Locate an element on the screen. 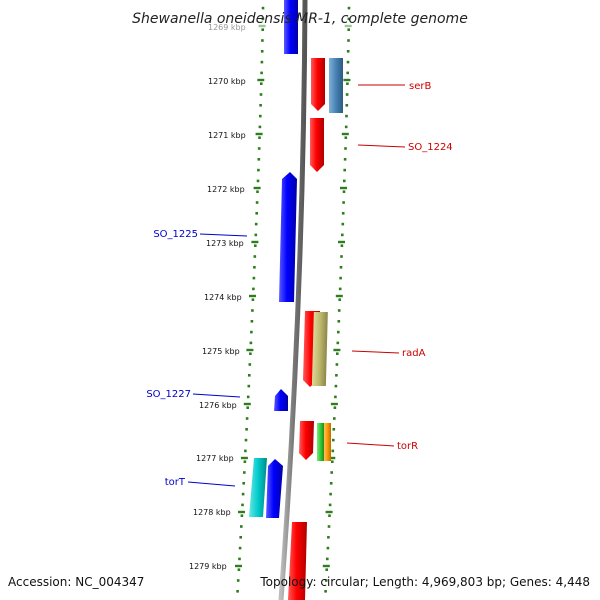 The height and width of the screenshot is (600, 600). genome-backbone is located at coordinates (293, 300).